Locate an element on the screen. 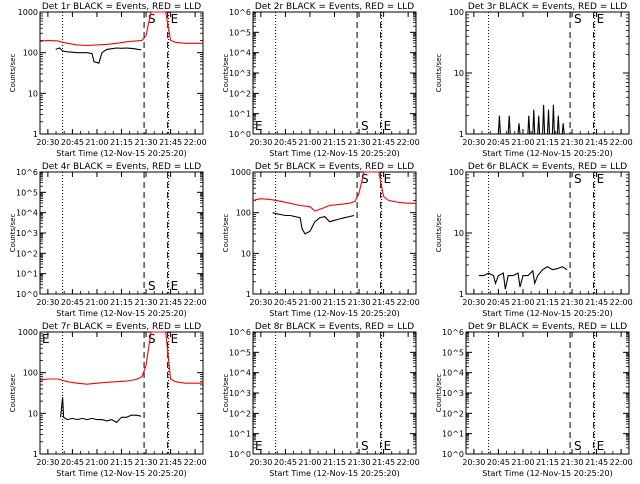 The image size is (640, 484). panel-title: Det 3r BLACK = Events, RED = LLD is located at coordinates (547, 7).